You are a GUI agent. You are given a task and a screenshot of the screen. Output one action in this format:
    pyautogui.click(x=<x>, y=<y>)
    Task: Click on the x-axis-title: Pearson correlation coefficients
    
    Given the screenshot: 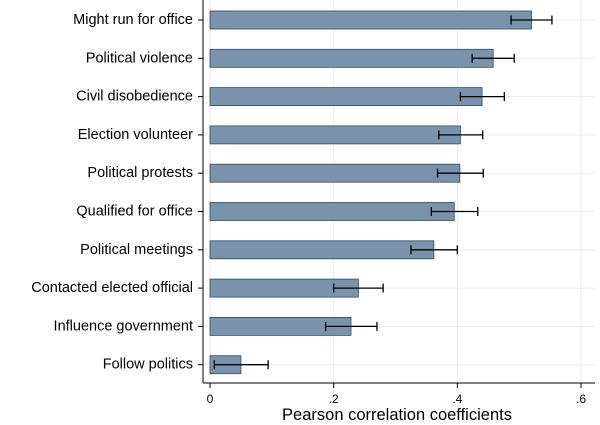 What is the action you would take?
    pyautogui.click(x=397, y=415)
    